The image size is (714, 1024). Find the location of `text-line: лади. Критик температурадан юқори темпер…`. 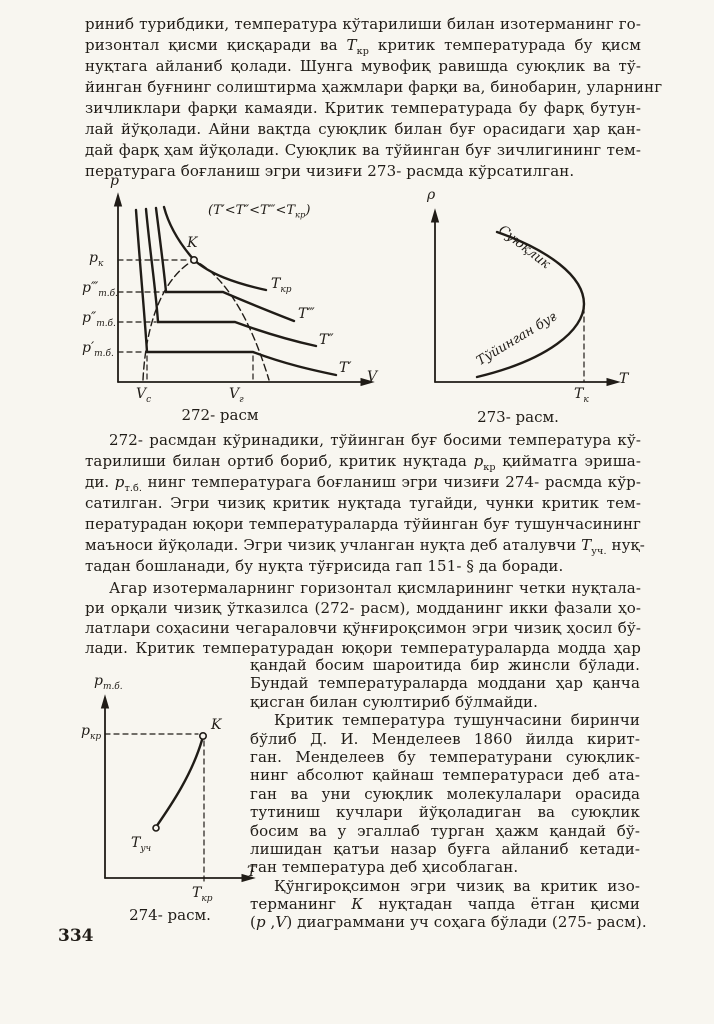

text-line: лади. Критик температурадан юқори темпер… is located at coordinates (363, 648).